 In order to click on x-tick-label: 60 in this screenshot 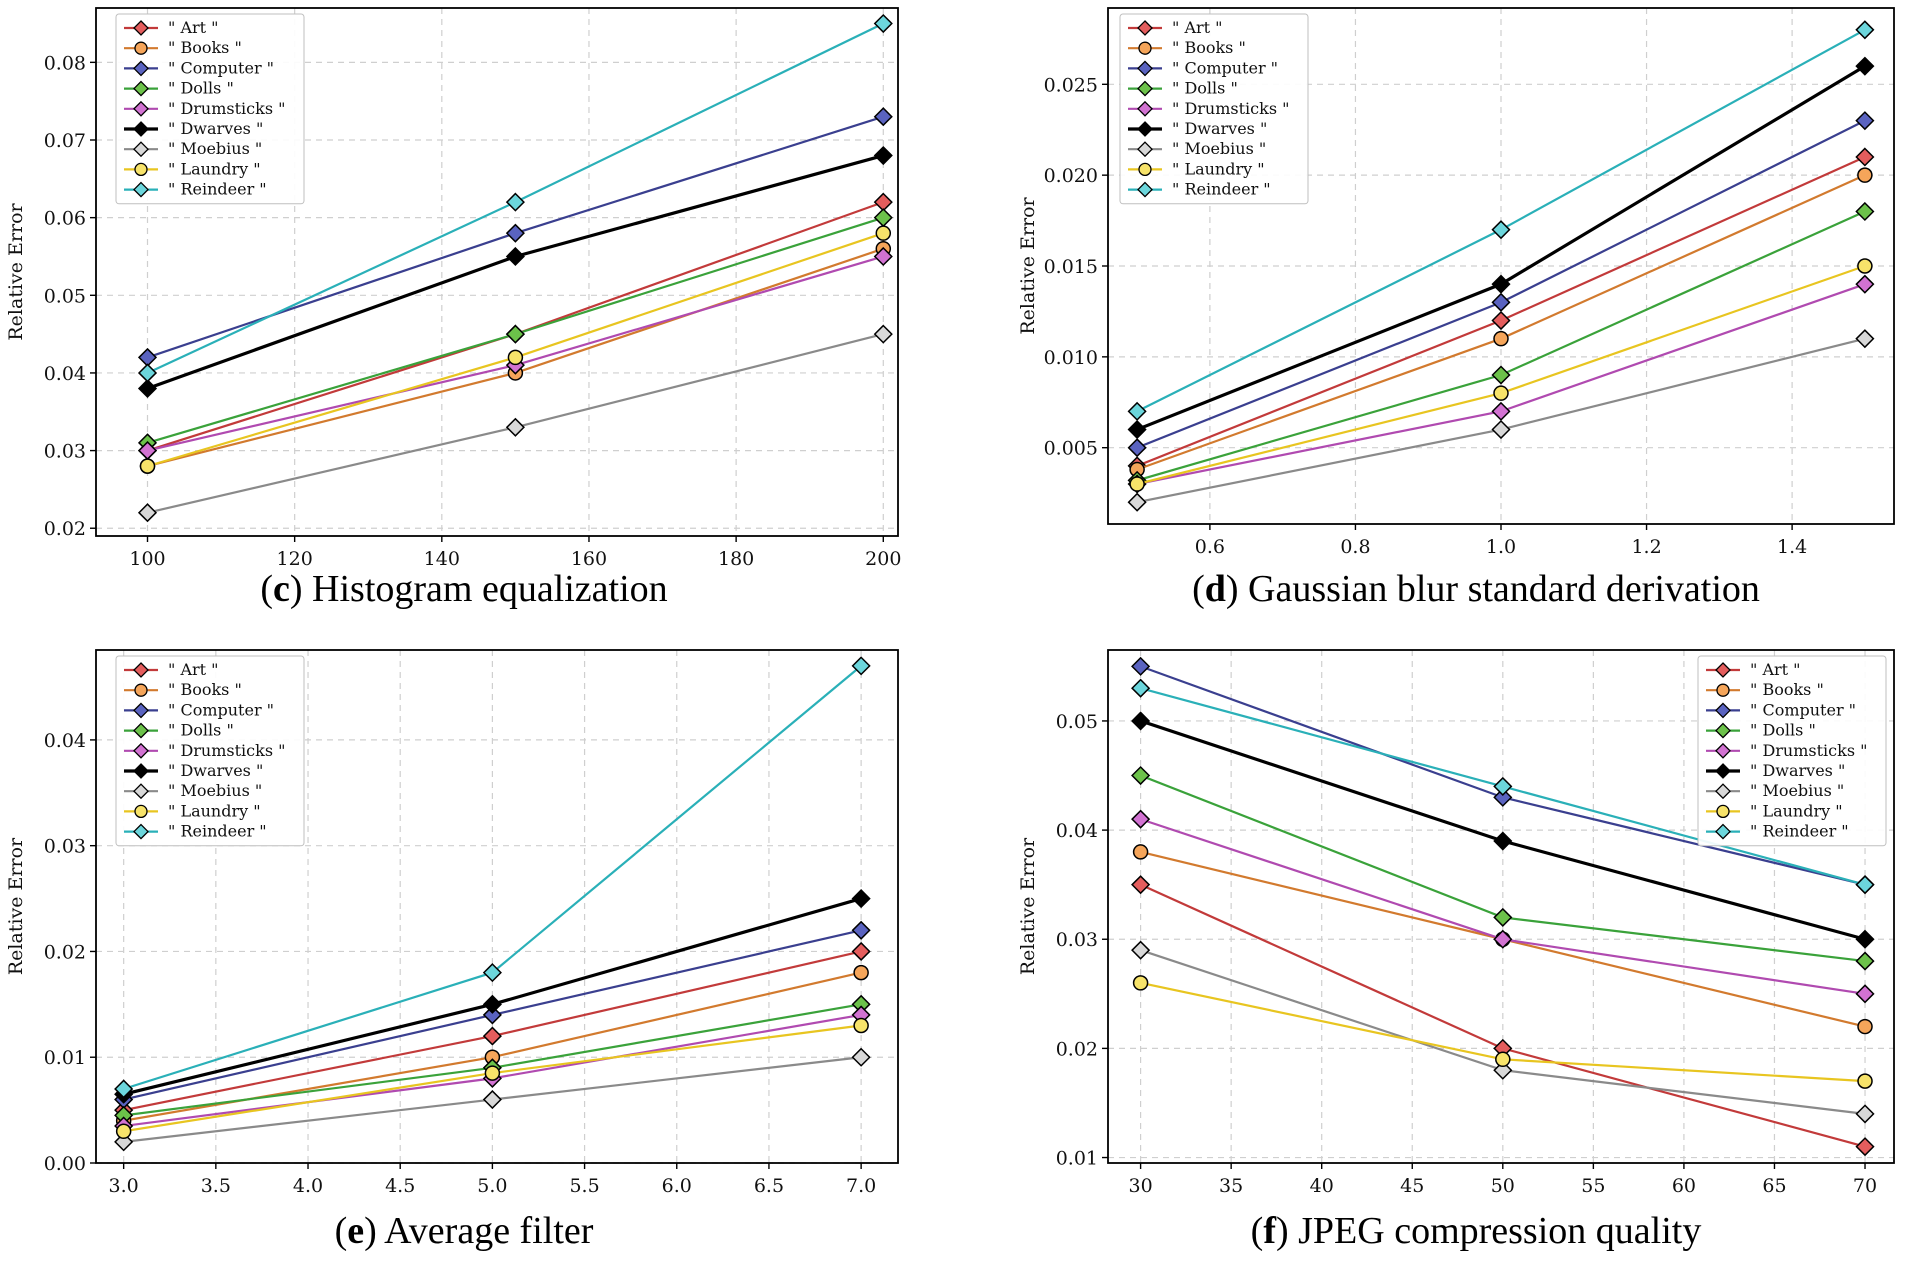, I will do `click(1684, 1186)`.